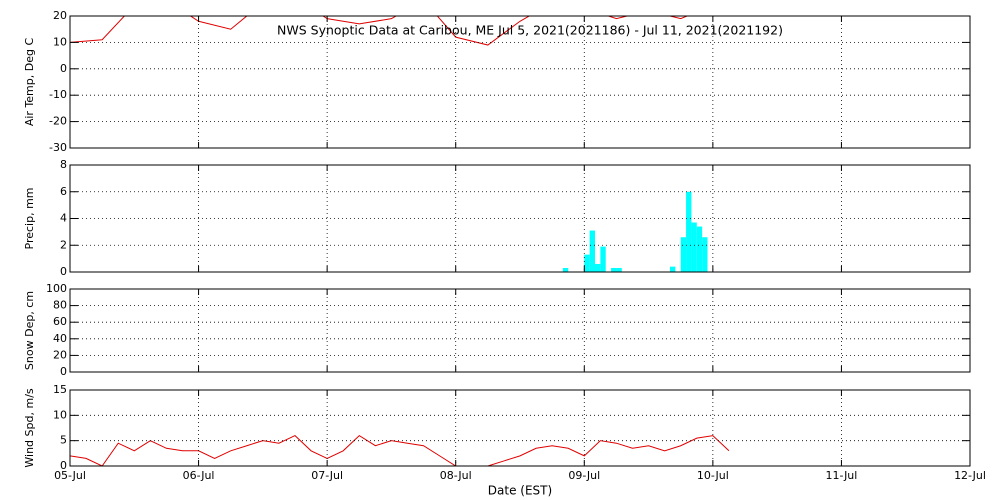 This screenshot has width=1000, height=500. I want to click on x-tick-label: 05-Jul, so click(70, 475).